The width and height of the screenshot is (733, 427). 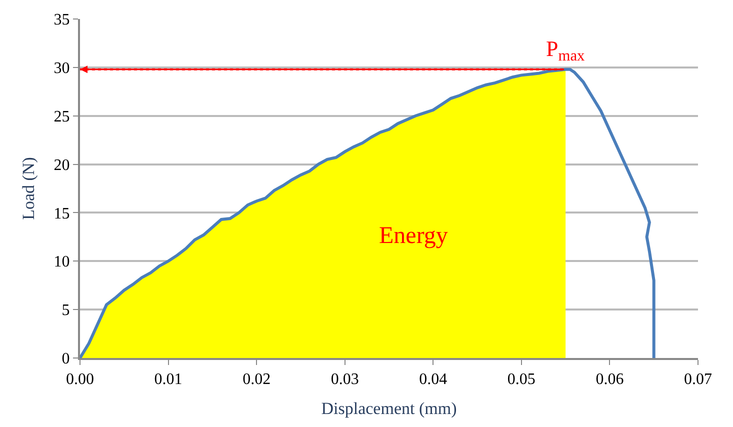 I want to click on x-tick-label: 0.03, so click(x=344, y=379).